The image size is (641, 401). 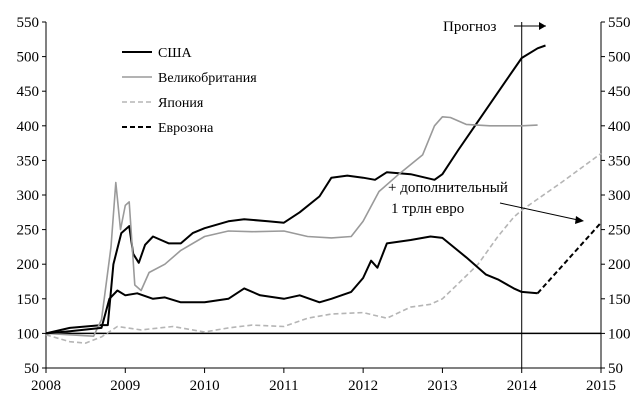 I want to click on y-tick-label-left: 500, so click(x=28, y=58).